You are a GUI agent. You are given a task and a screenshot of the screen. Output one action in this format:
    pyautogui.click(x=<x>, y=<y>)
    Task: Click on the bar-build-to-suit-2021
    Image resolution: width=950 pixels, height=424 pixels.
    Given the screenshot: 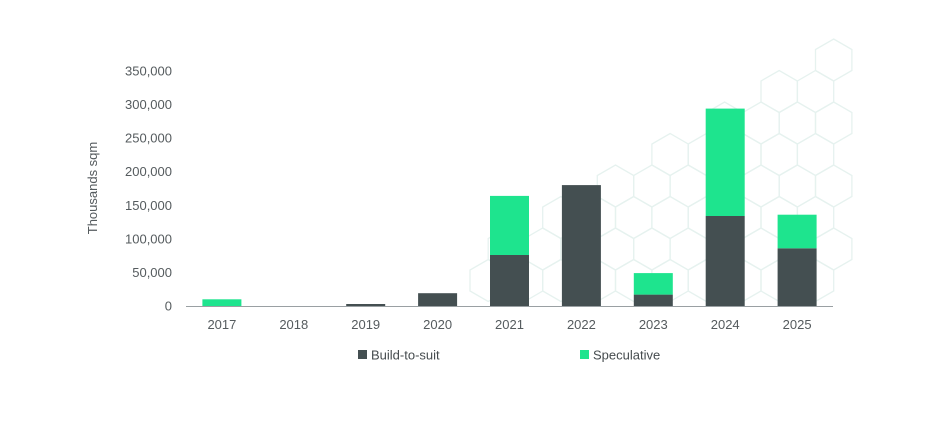 What is the action you would take?
    pyautogui.click(x=509, y=280)
    